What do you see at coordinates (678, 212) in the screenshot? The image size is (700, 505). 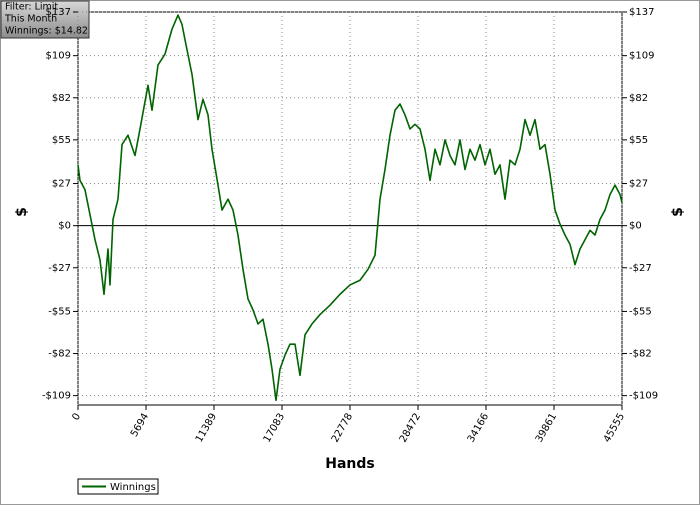 I see `y2-axis-title: $` at bounding box center [678, 212].